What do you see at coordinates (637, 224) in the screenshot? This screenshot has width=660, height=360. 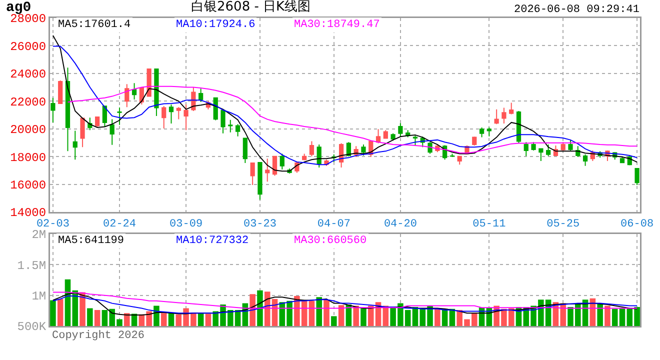 I see `x-tick-label: 06-08` at bounding box center [637, 224].